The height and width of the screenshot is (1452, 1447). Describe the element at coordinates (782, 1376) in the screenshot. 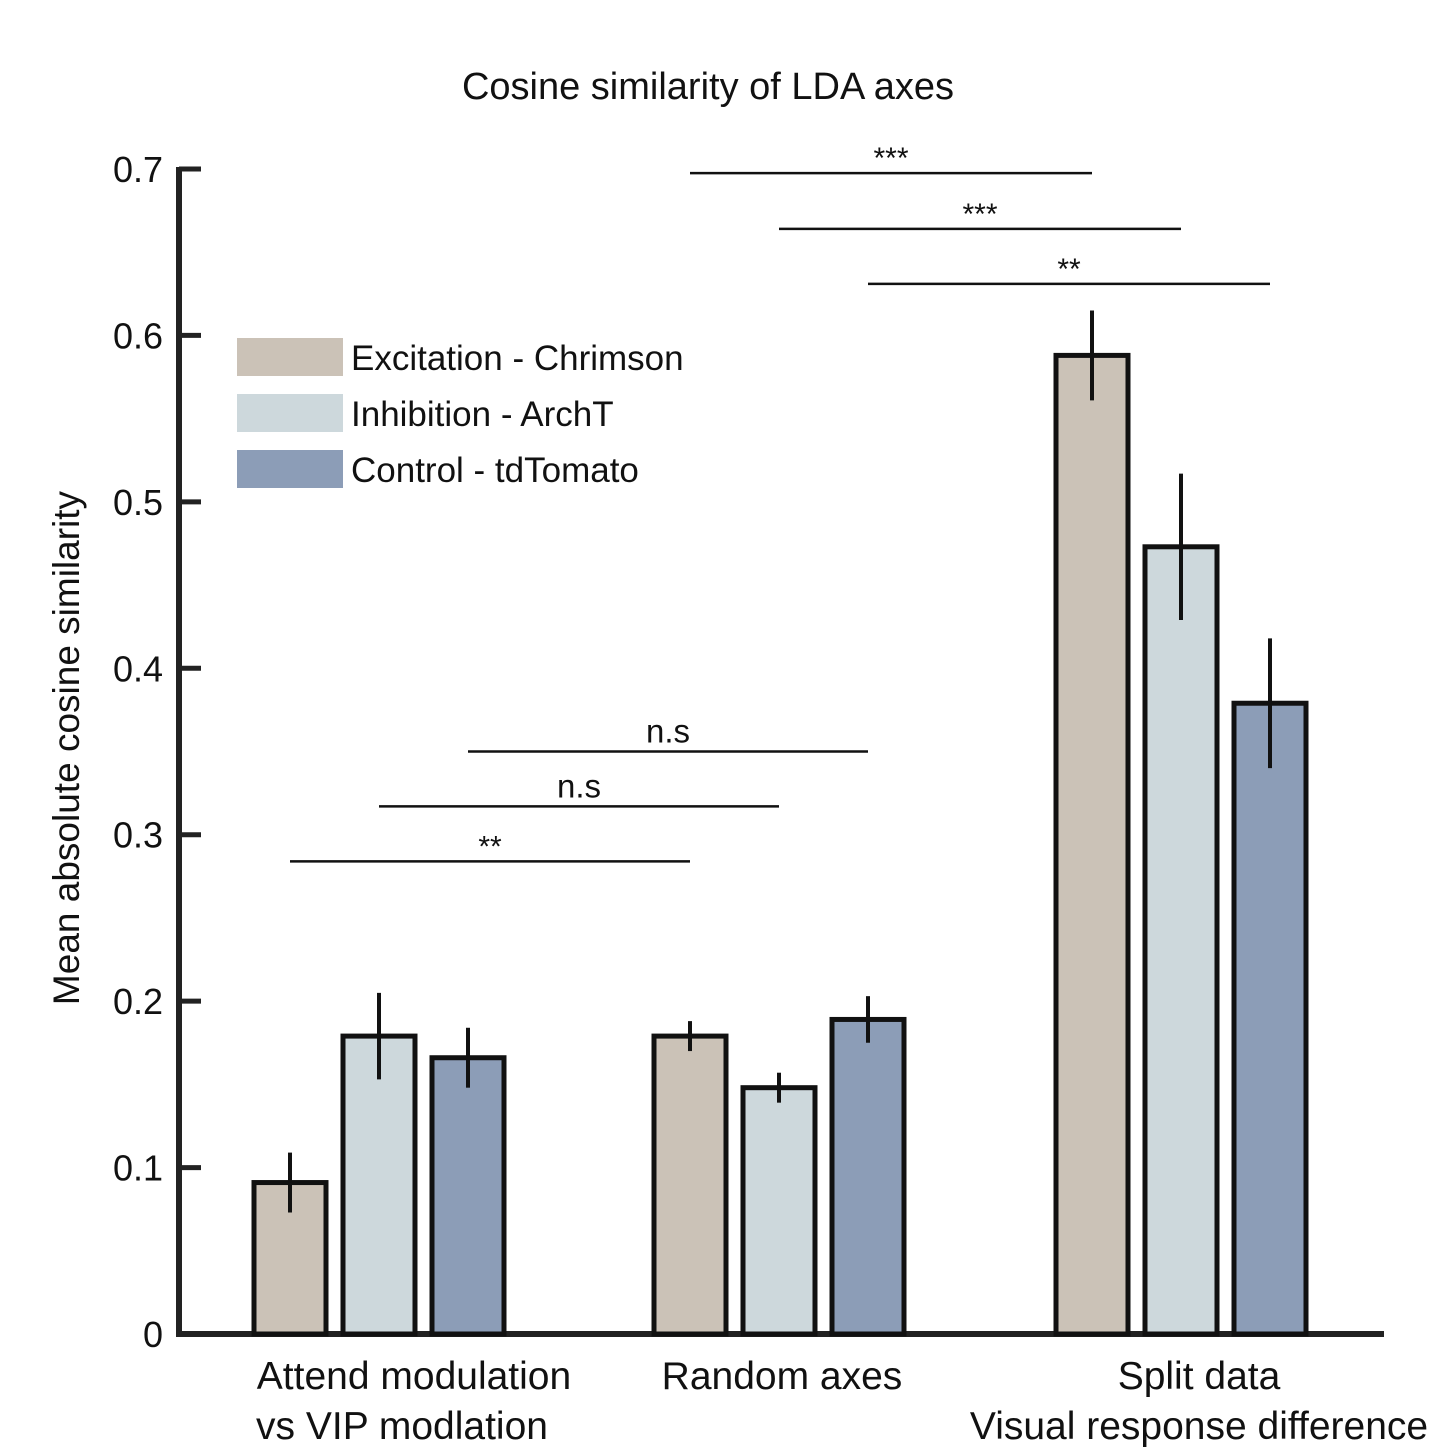

I see `x-category-label: Random axes` at that location.